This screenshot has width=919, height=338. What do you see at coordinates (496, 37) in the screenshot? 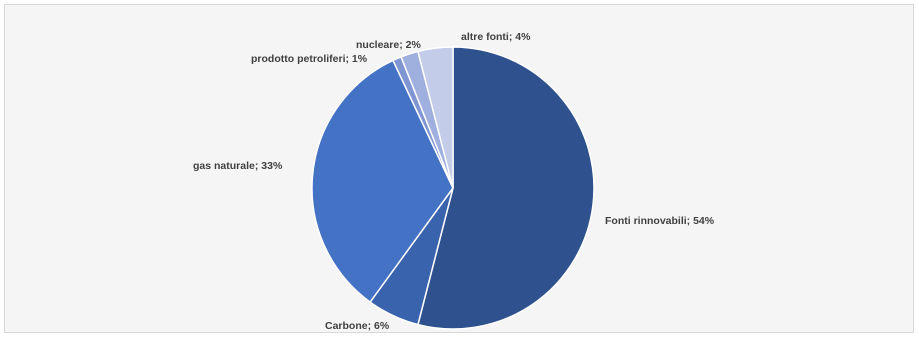
I see `slice-label-altre-fonti: altre fonti; 4%` at bounding box center [496, 37].